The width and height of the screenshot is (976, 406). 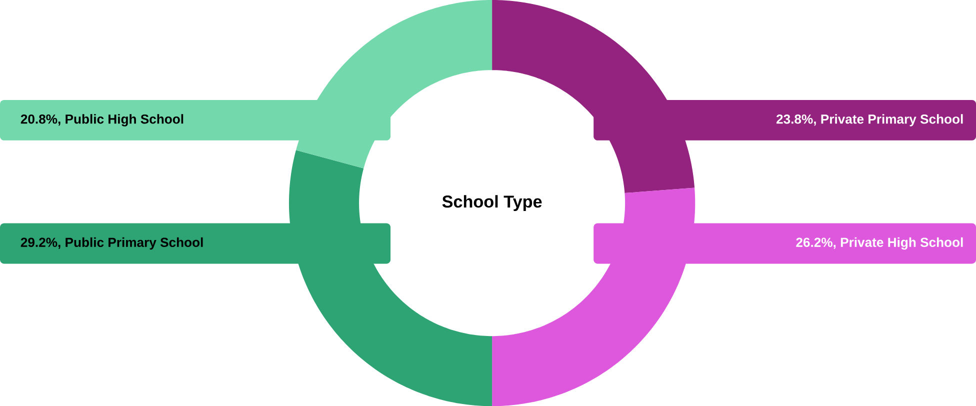 What do you see at coordinates (125, 120) in the screenshot?
I see `slice-label: Public High School` at bounding box center [125, 120].